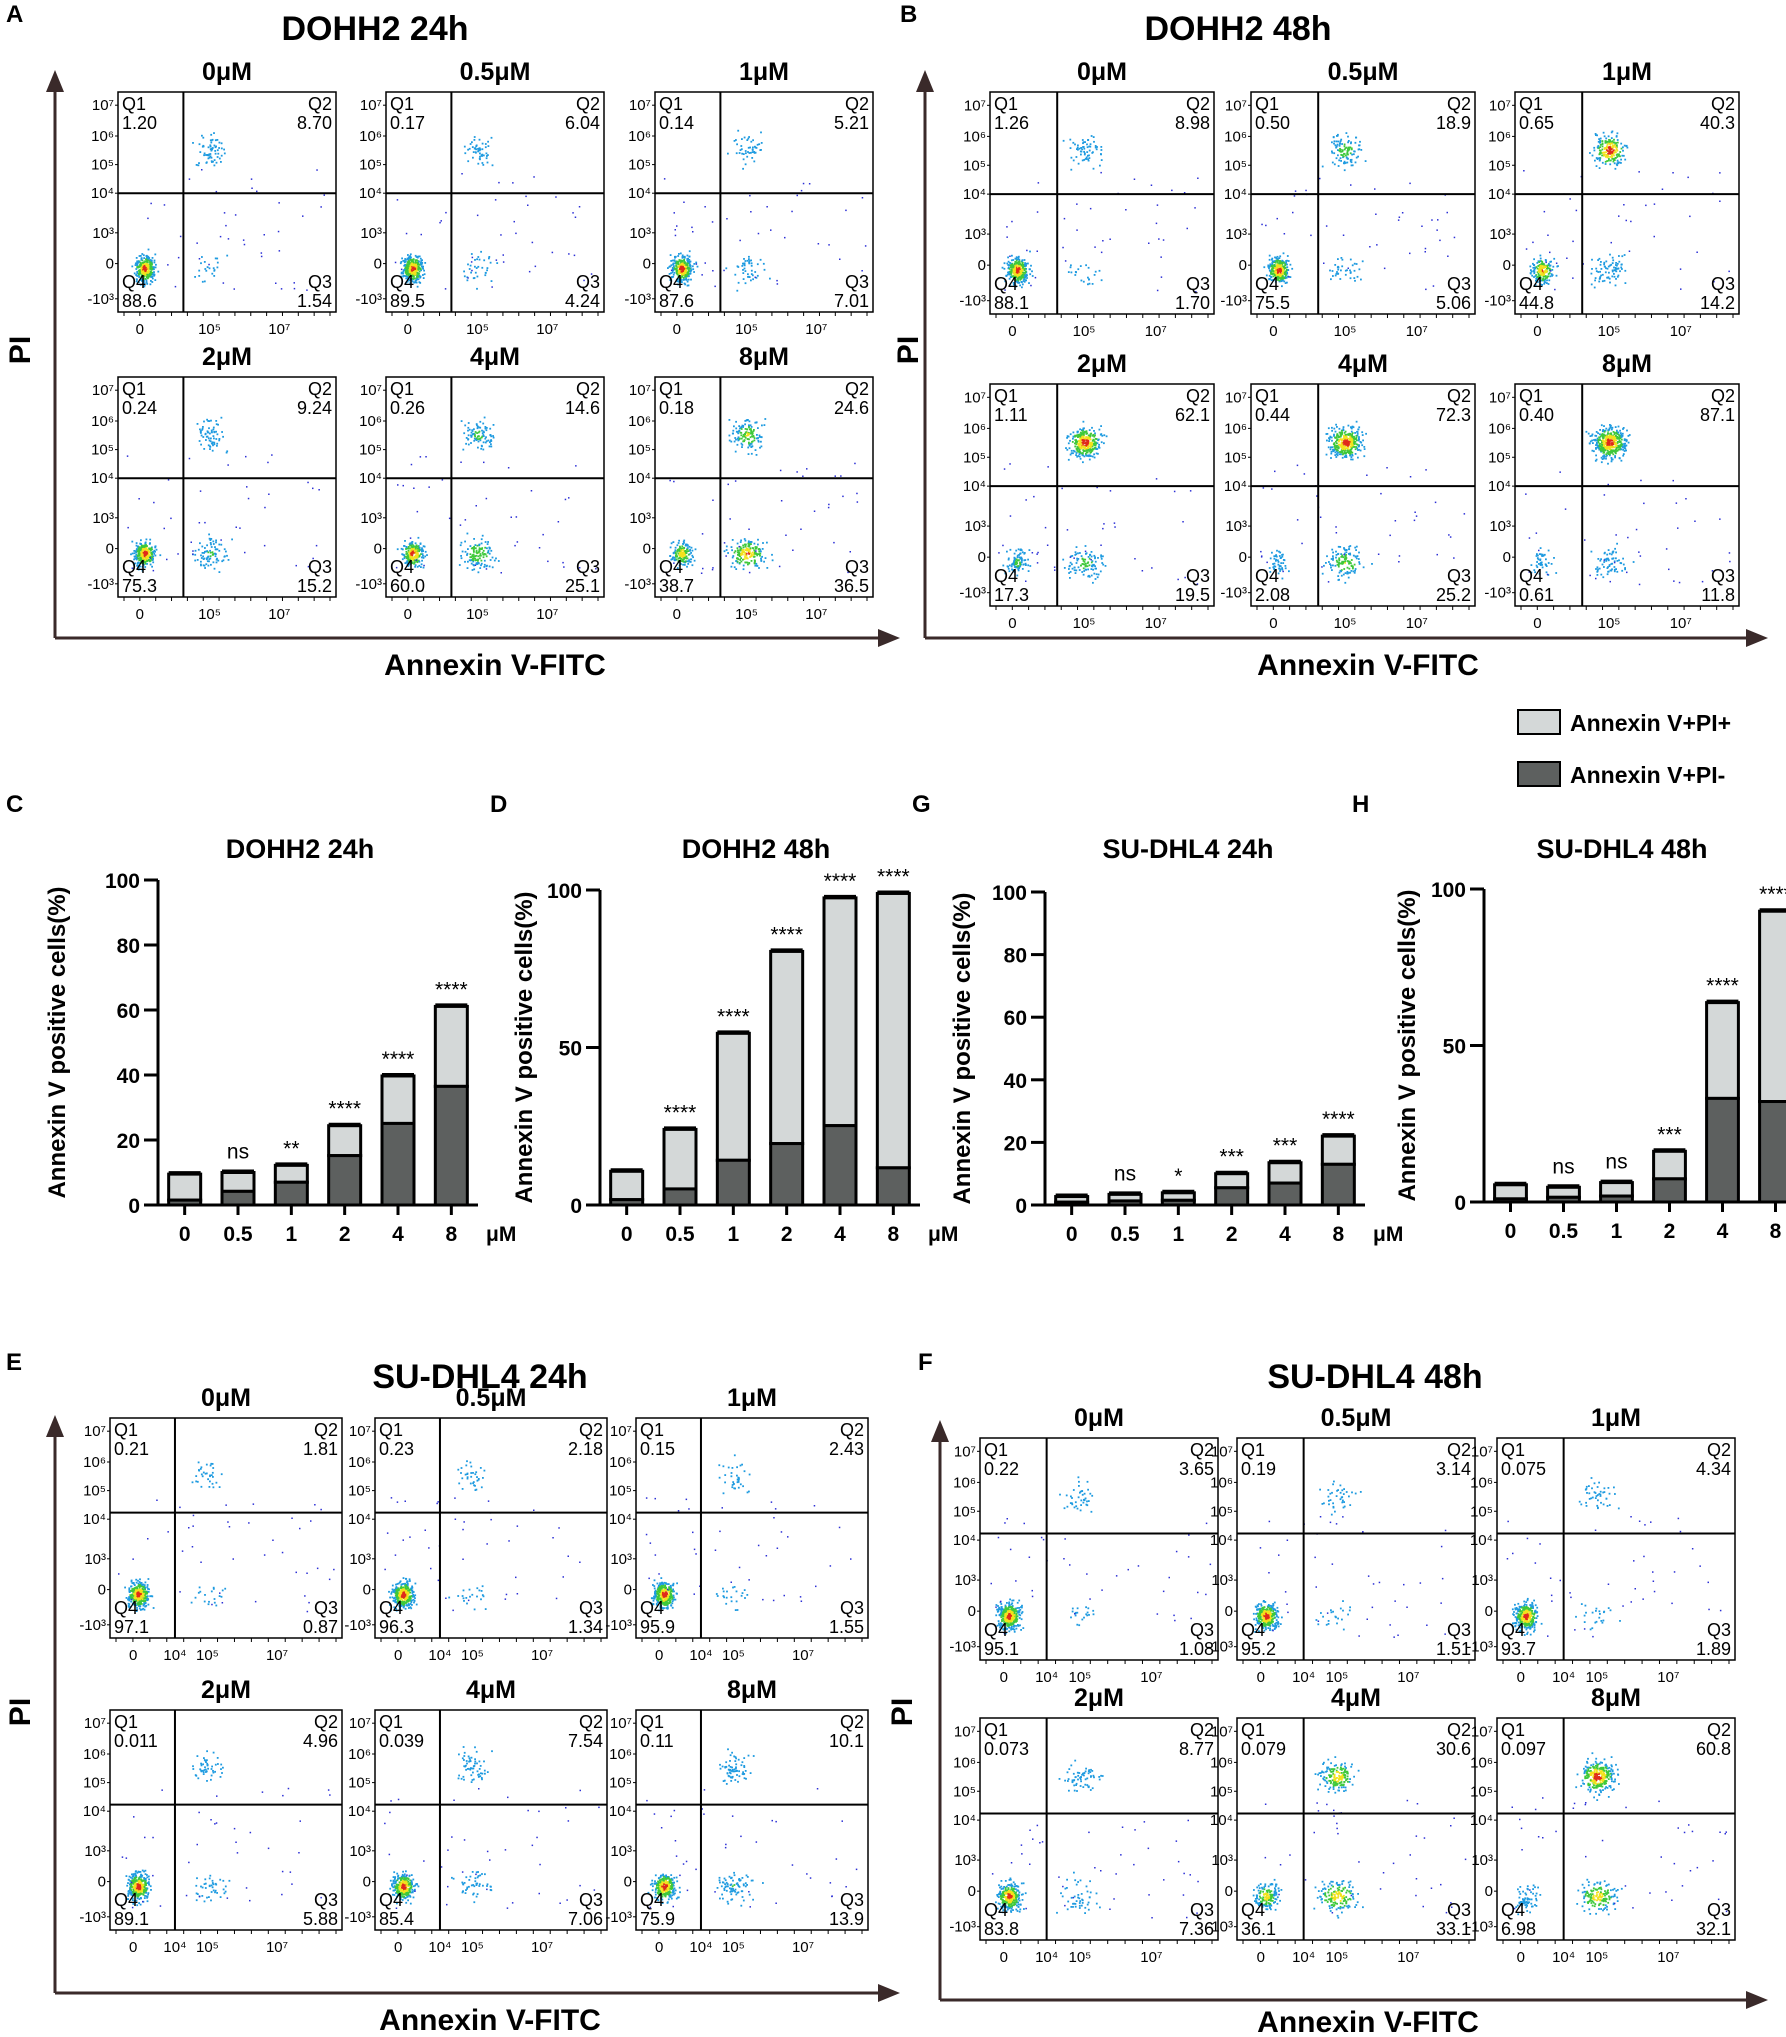  I want to click on plot-frame, so click(764, 487).